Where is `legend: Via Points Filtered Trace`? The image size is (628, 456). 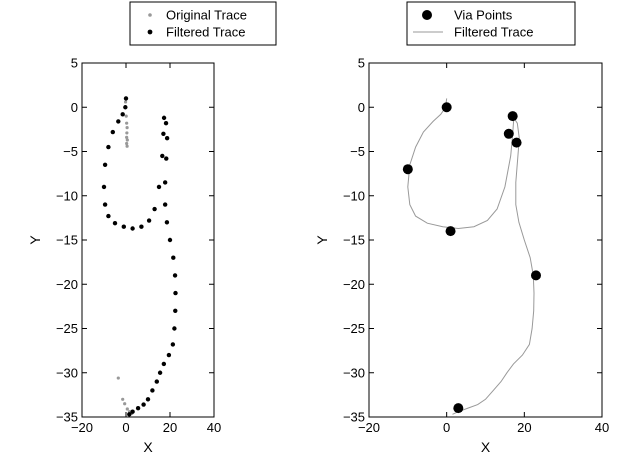 legend: Via Points Filtered Trace is located at coordinates (491, 23).